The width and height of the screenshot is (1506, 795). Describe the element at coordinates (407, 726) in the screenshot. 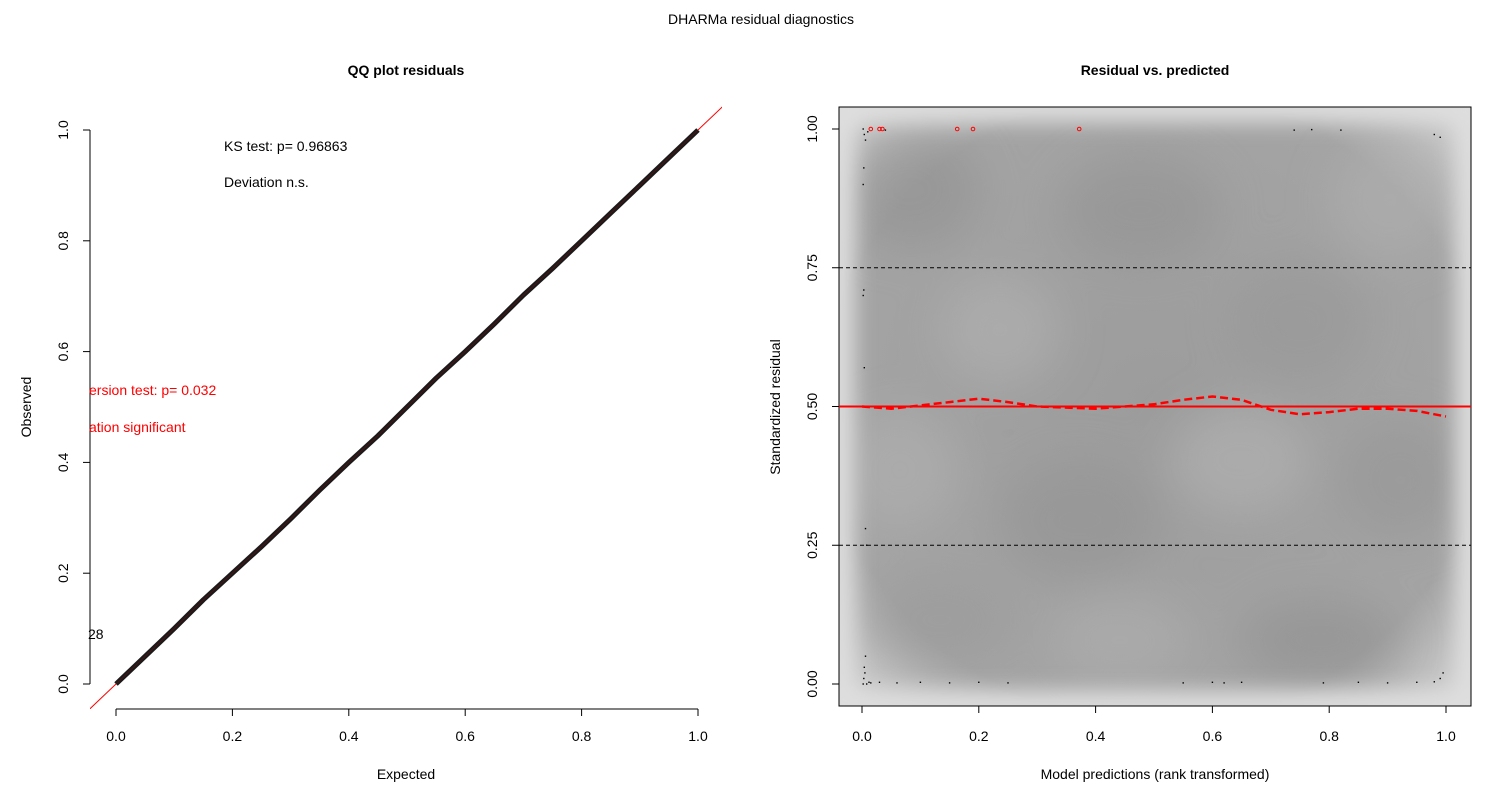

I see `qq-x-axis: 0.0 0.2 0.4 0.6 0.8 1.0` at that location.